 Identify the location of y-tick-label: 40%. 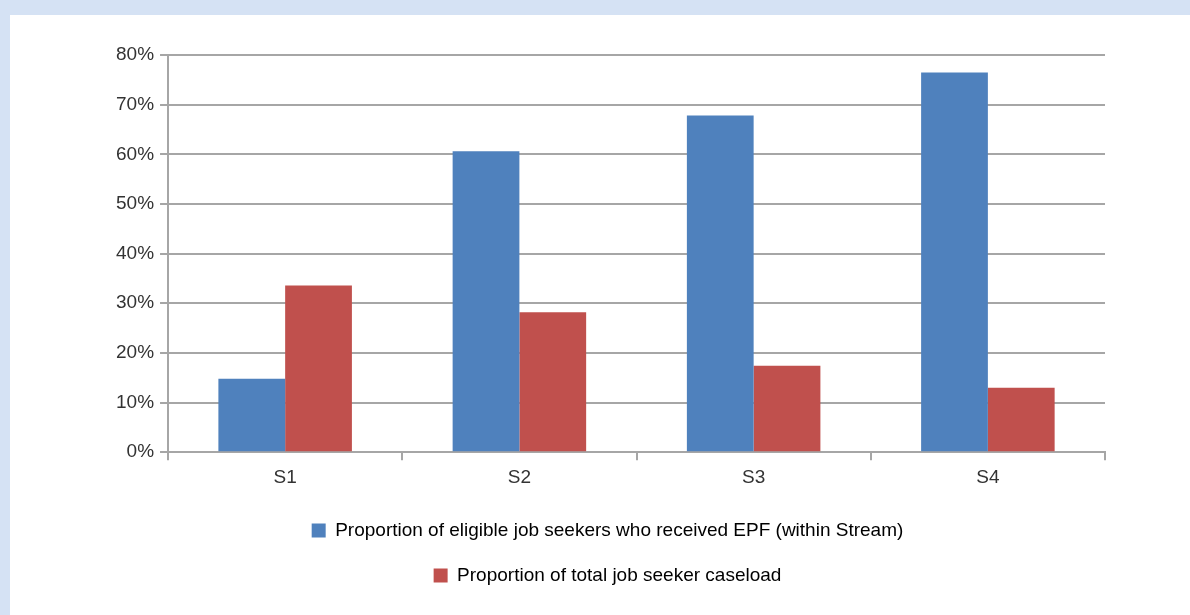
(135, 252).